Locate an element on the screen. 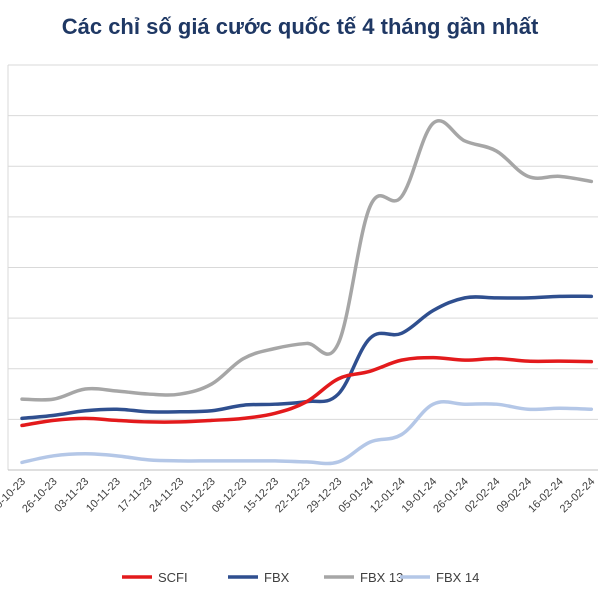 The image size is (600, 600). series-line-scfi is located at coordinates (307, 391).